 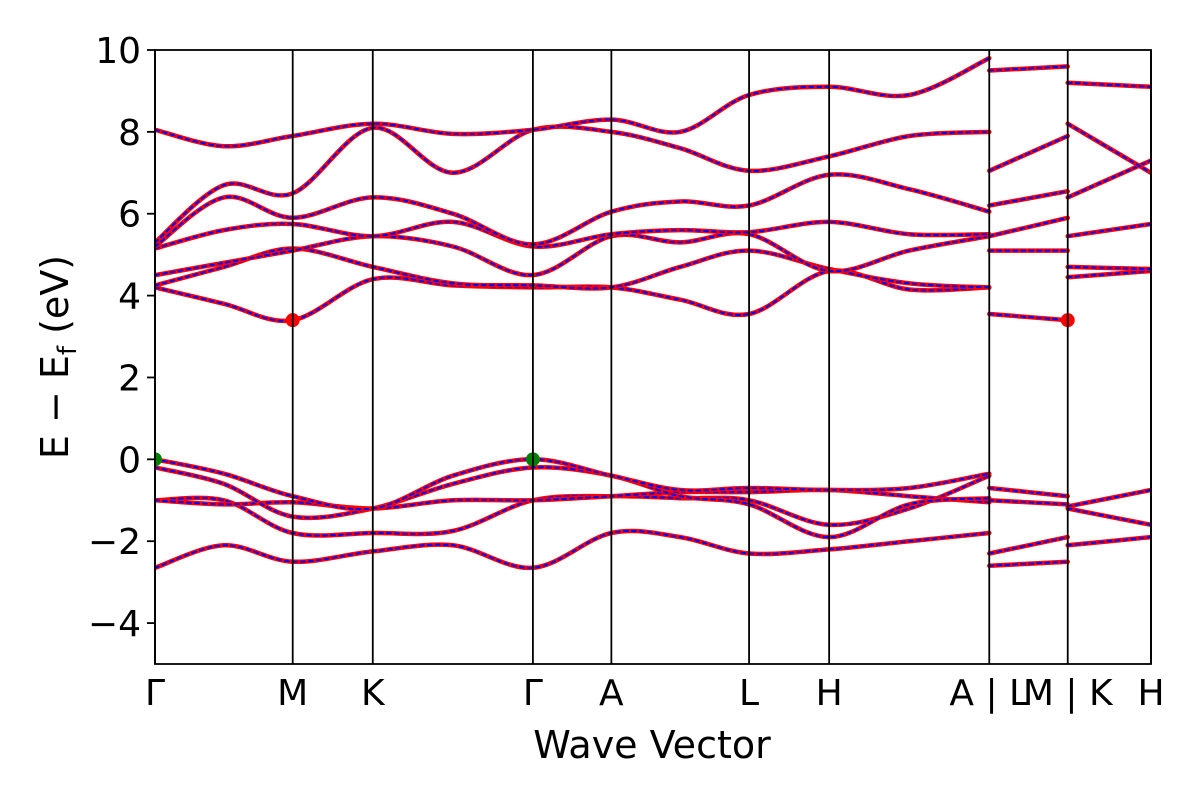 I want to click on band-line-12-dashed, so click(x=1028, y=563).